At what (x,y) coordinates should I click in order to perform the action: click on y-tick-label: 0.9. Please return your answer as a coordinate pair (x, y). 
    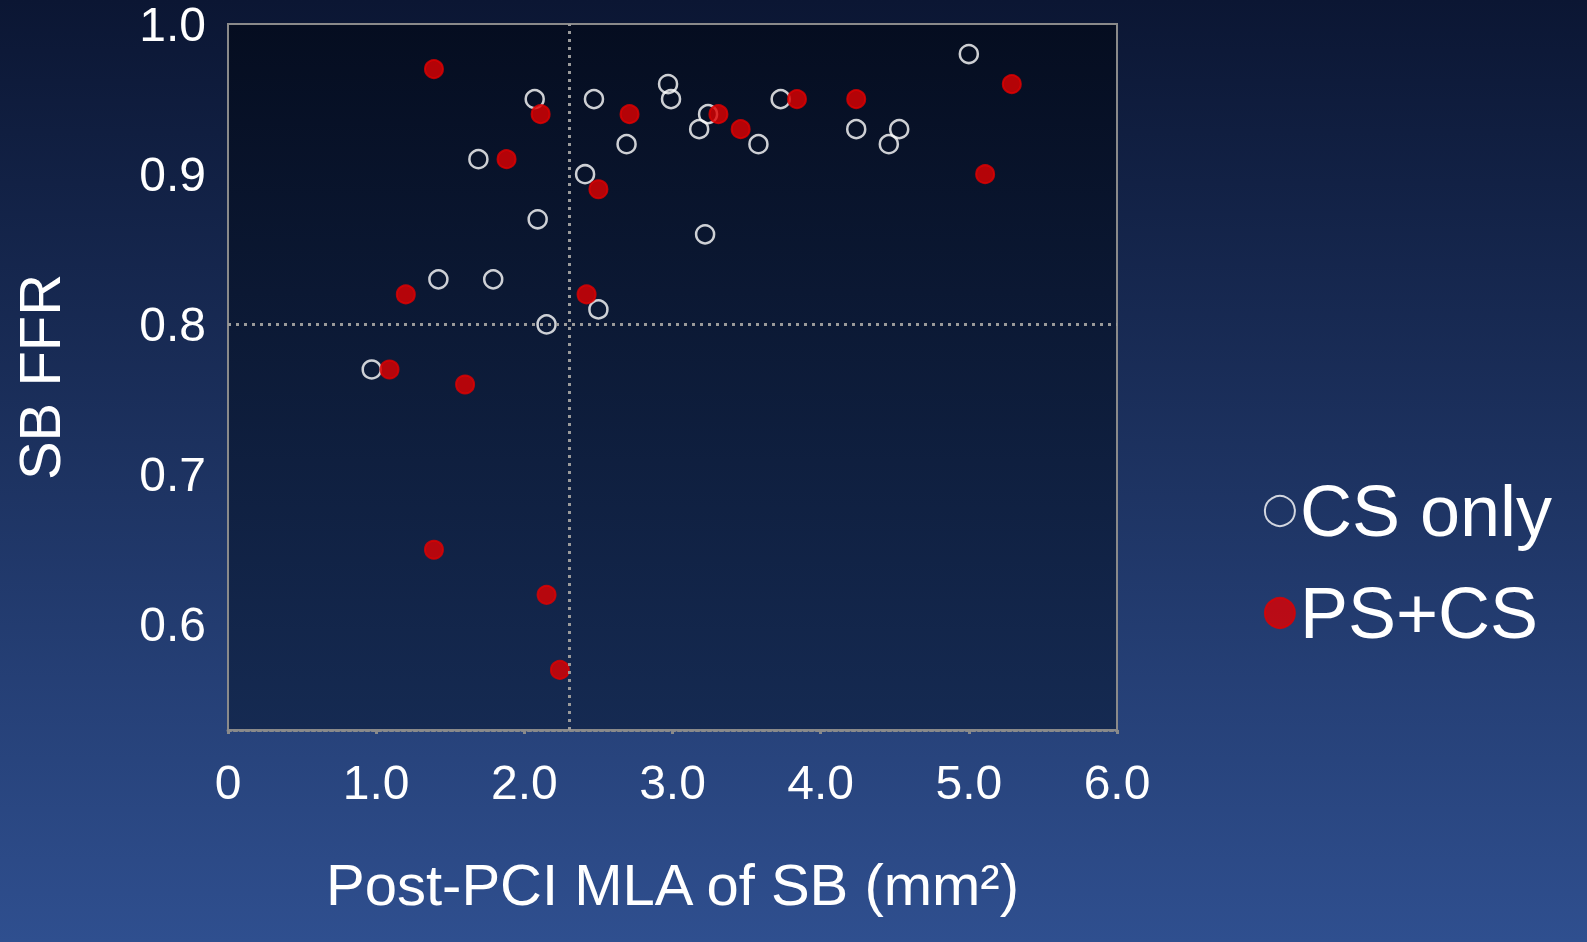
    Looking at the image, I should click on (172, 174).